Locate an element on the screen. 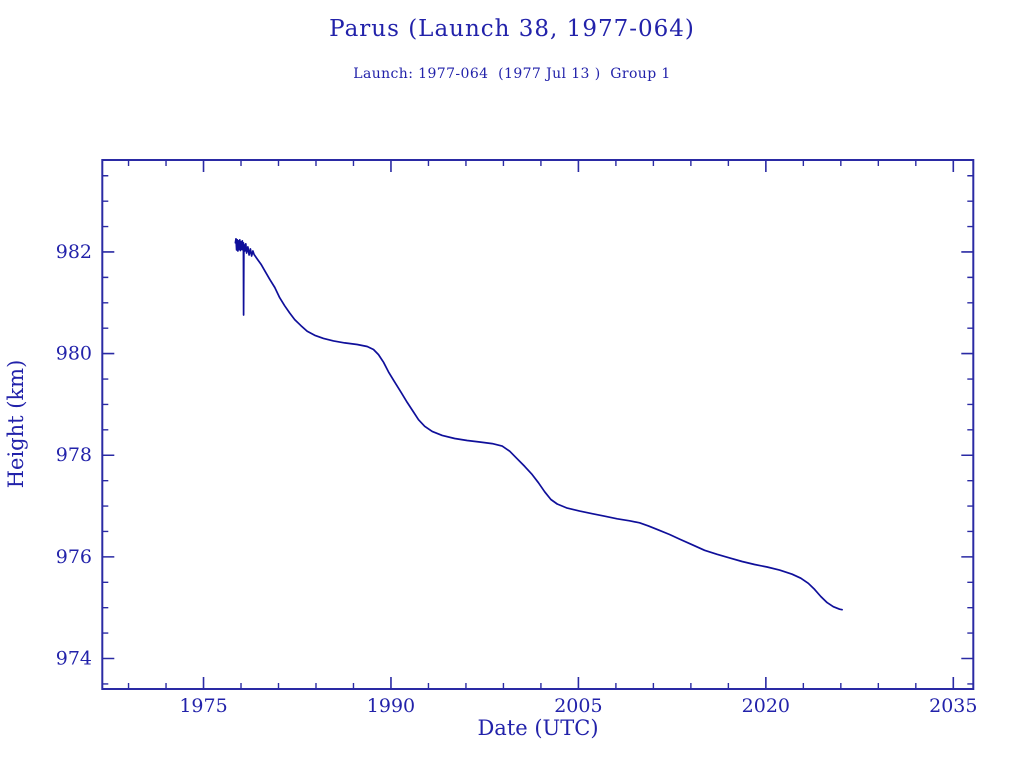  chart-subtitle: Launch: 1977-064 (1977 Jul 13 ) Group 1 is located at coordinates (512, 74).